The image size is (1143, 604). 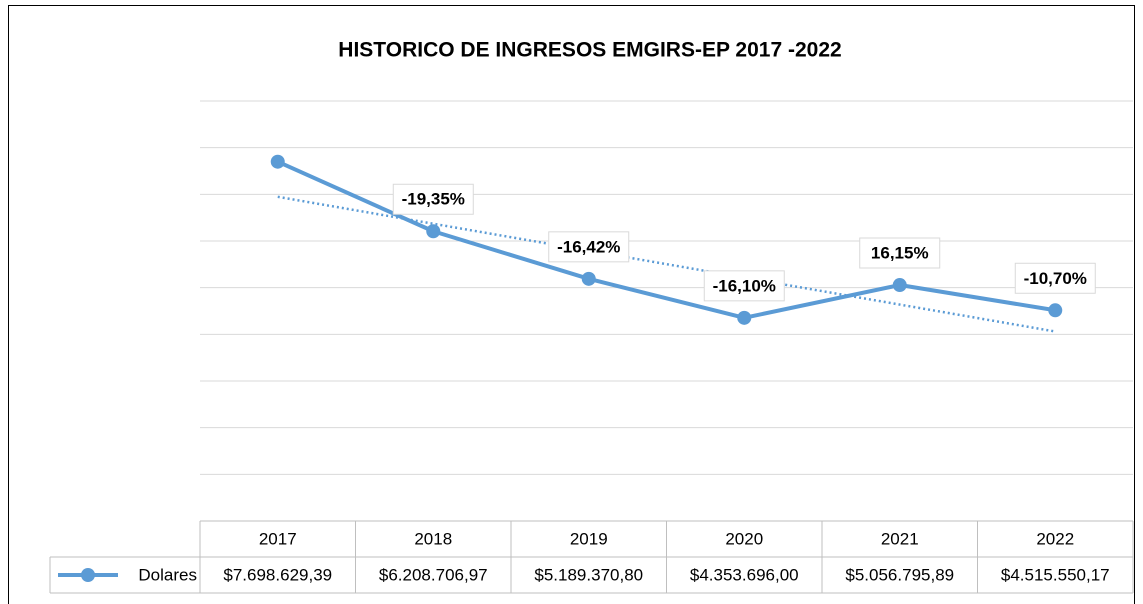 What do you see at coordinates (433, 574) in the screenshot?
I see `table-value: $6.208.706,97` at bounding box center [433, 574].